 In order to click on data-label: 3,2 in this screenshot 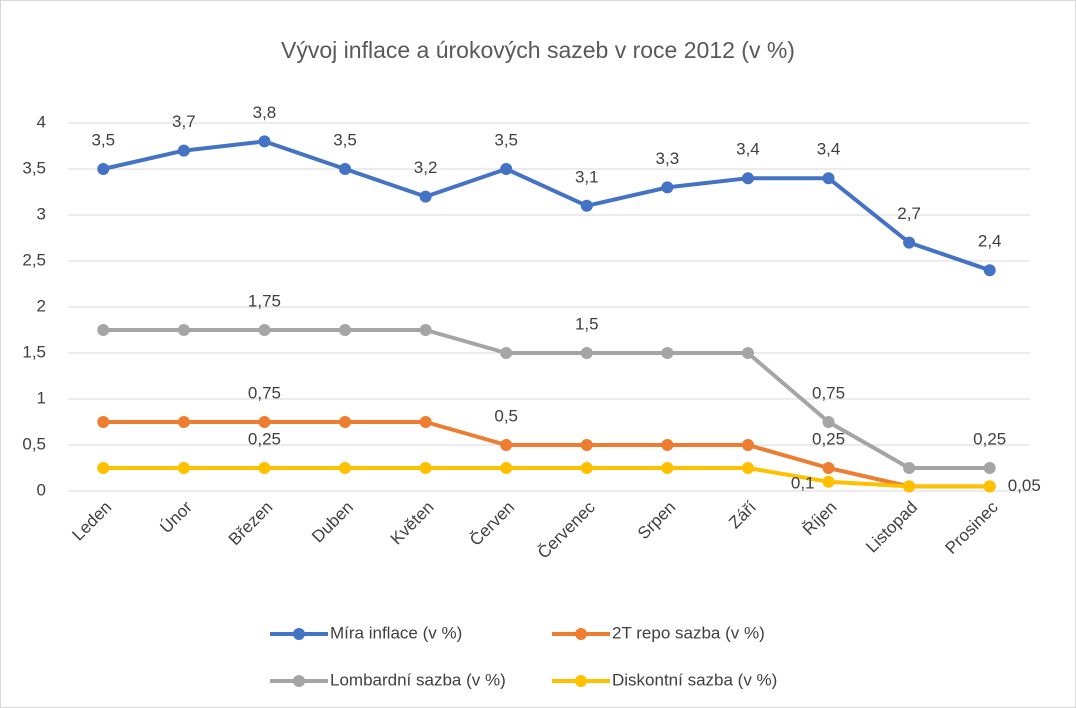, I will do `click(426, 167)`.